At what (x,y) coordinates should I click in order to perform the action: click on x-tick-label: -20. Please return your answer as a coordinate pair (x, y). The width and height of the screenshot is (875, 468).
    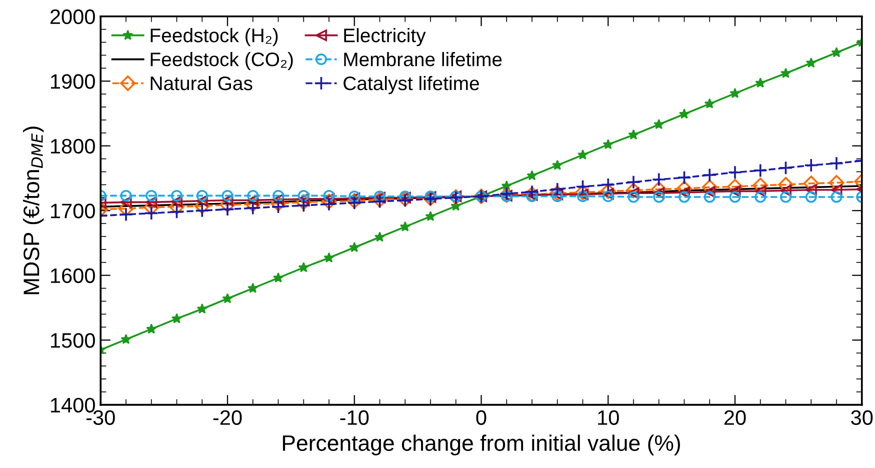
    Looking at the image, I should click on (227, 417).